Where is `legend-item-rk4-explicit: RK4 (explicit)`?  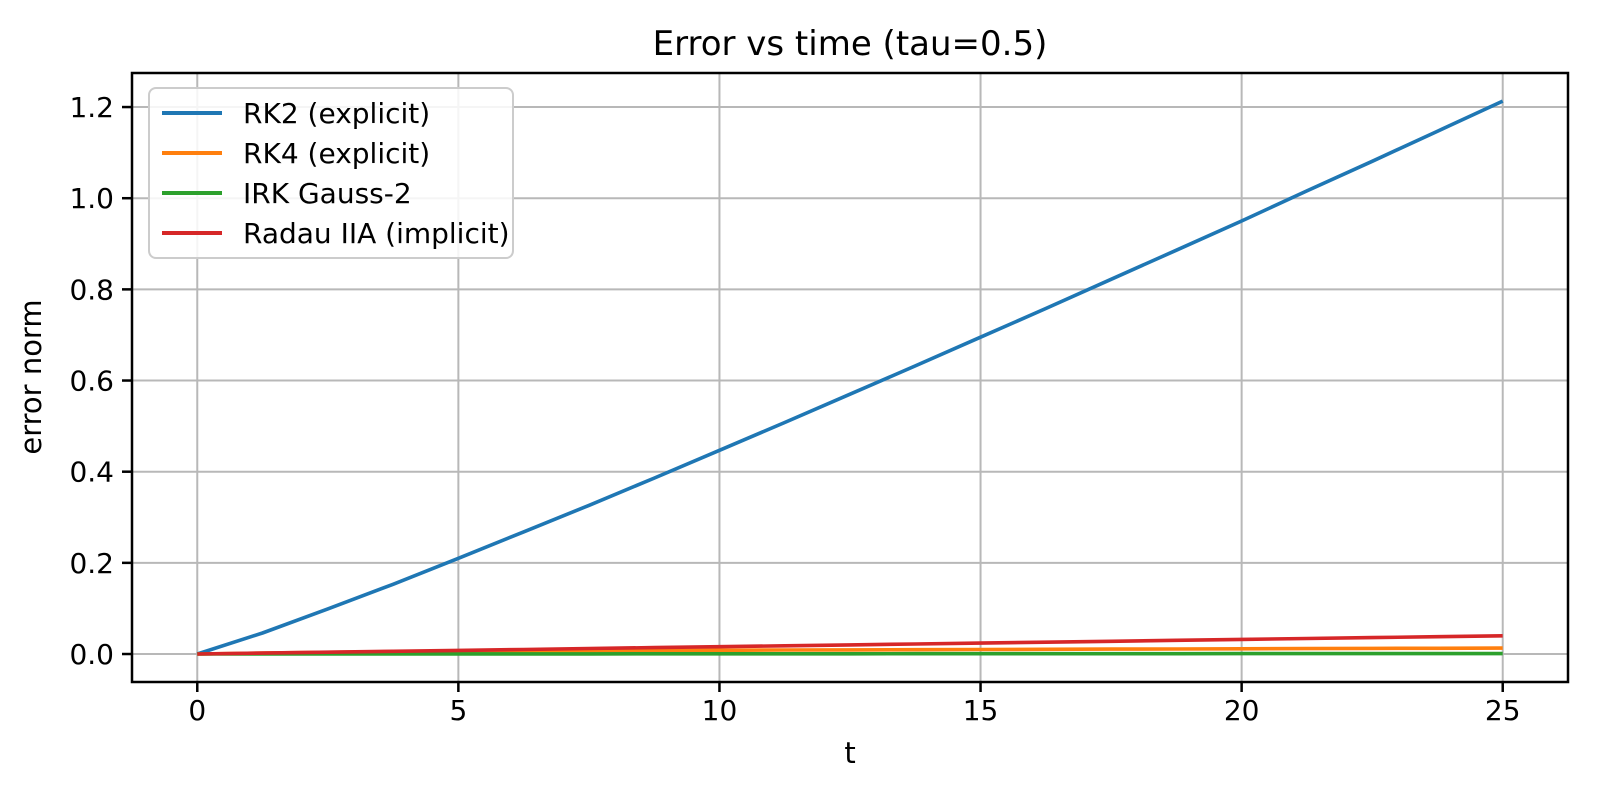 legend-item-rk4-explicit: RK4 (explicit) is located at coordinates (334, 153).